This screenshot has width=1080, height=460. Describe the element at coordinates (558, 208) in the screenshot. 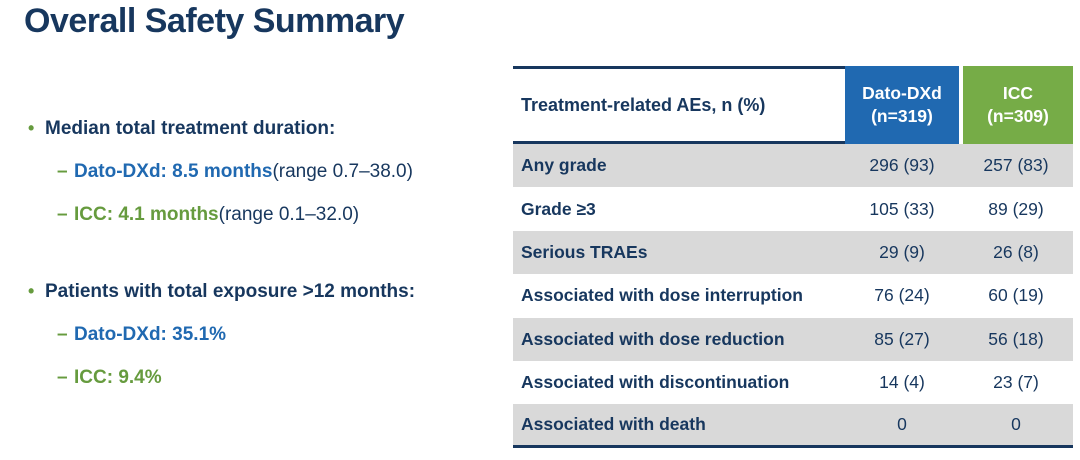

I see `row-label: Grade ≥3` at that location.